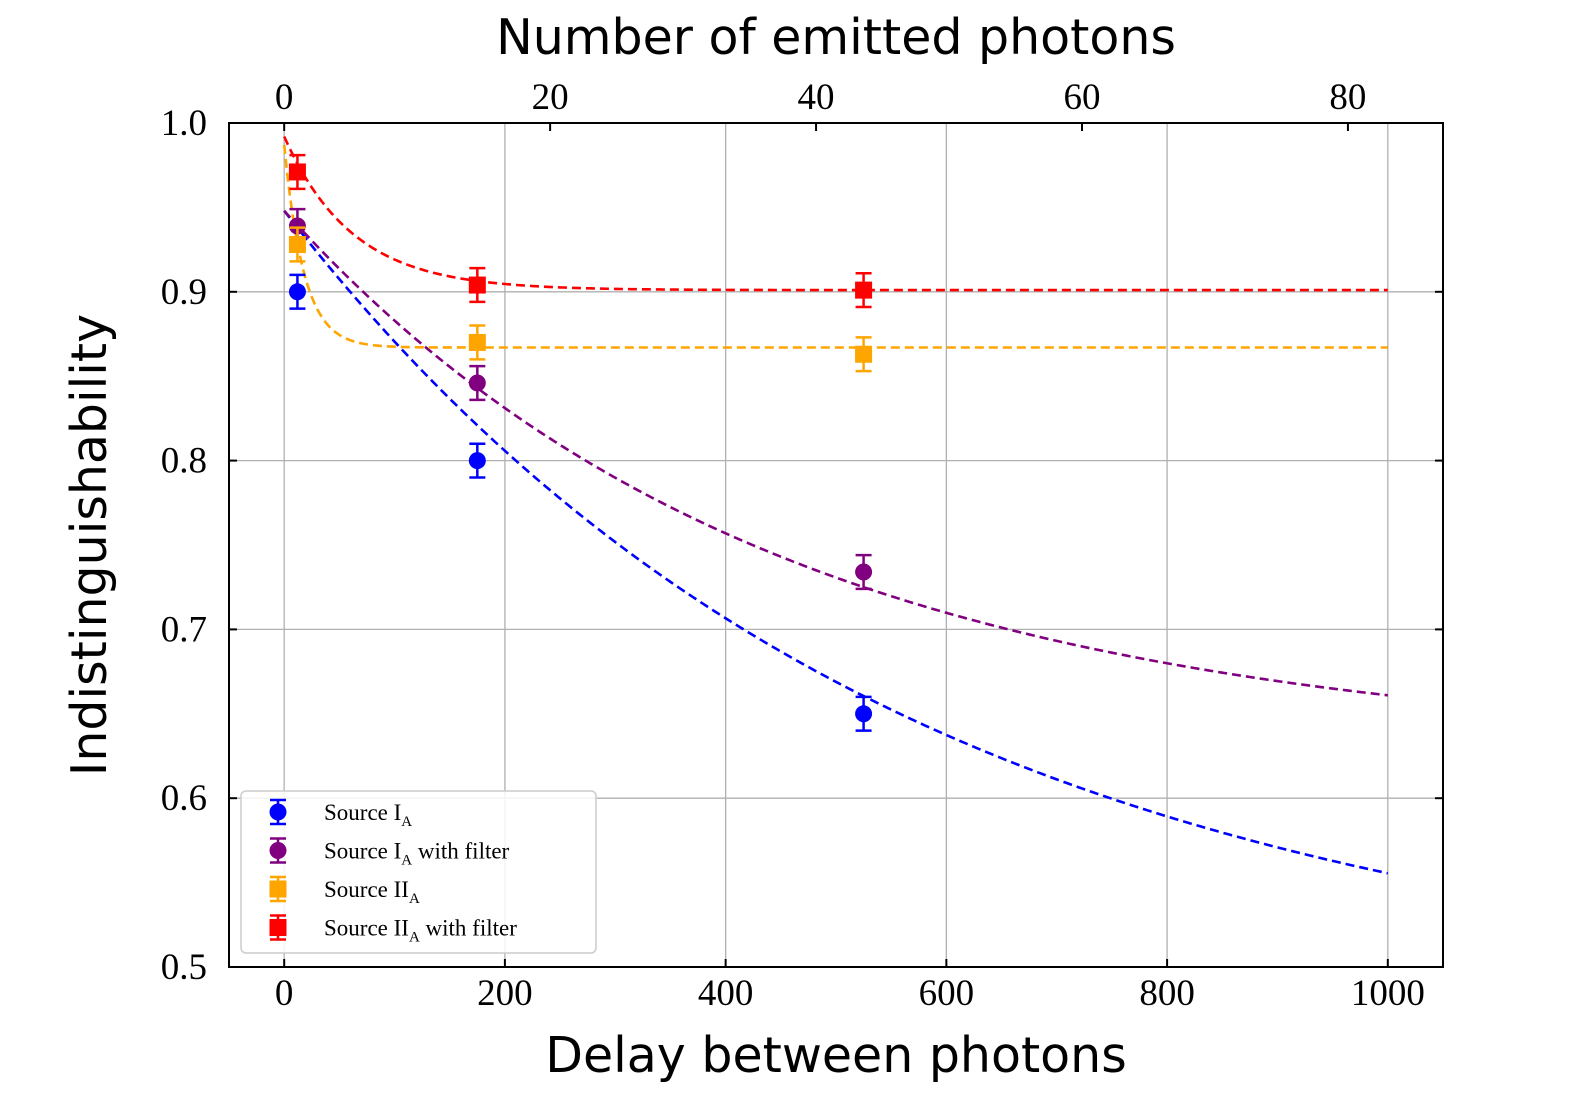 The width and height of the screenshot is (1578, 1103). What do you see at coordinates (726, 993) in the screenshot?
I see `x-tick-label: 400` at bounding box center [726, 993].